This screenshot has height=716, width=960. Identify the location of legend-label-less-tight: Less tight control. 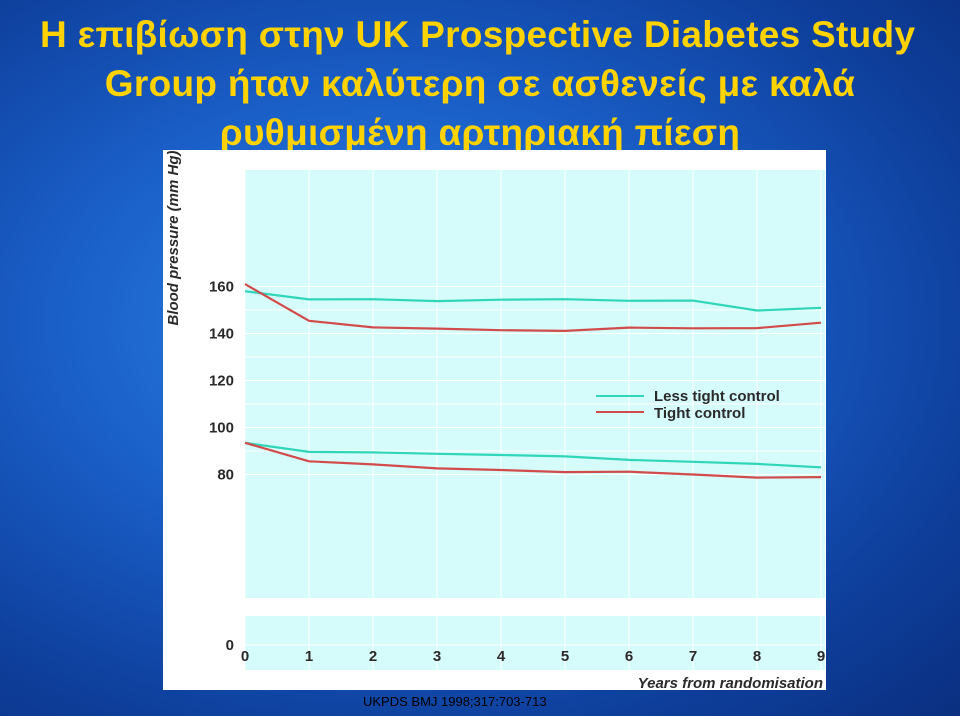
(717, 396).